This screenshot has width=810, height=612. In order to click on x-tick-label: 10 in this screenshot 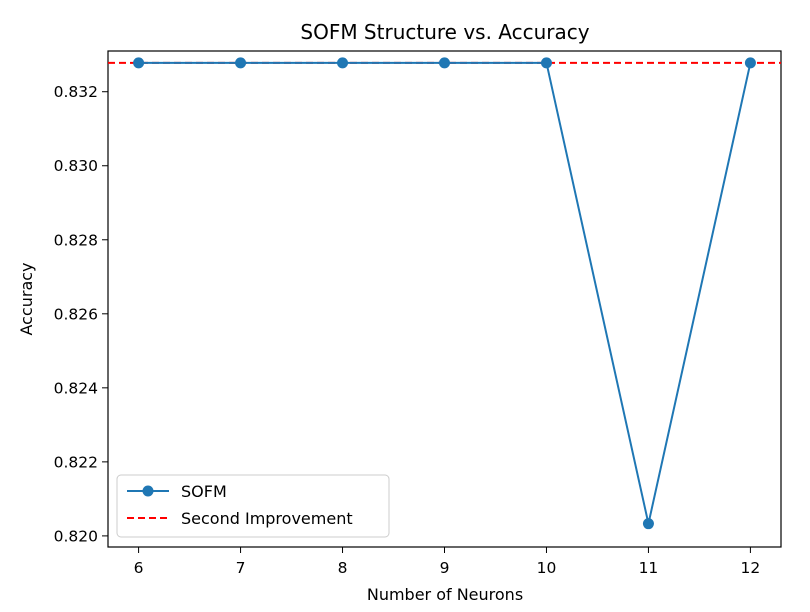, I will do `click(547, 568)`.